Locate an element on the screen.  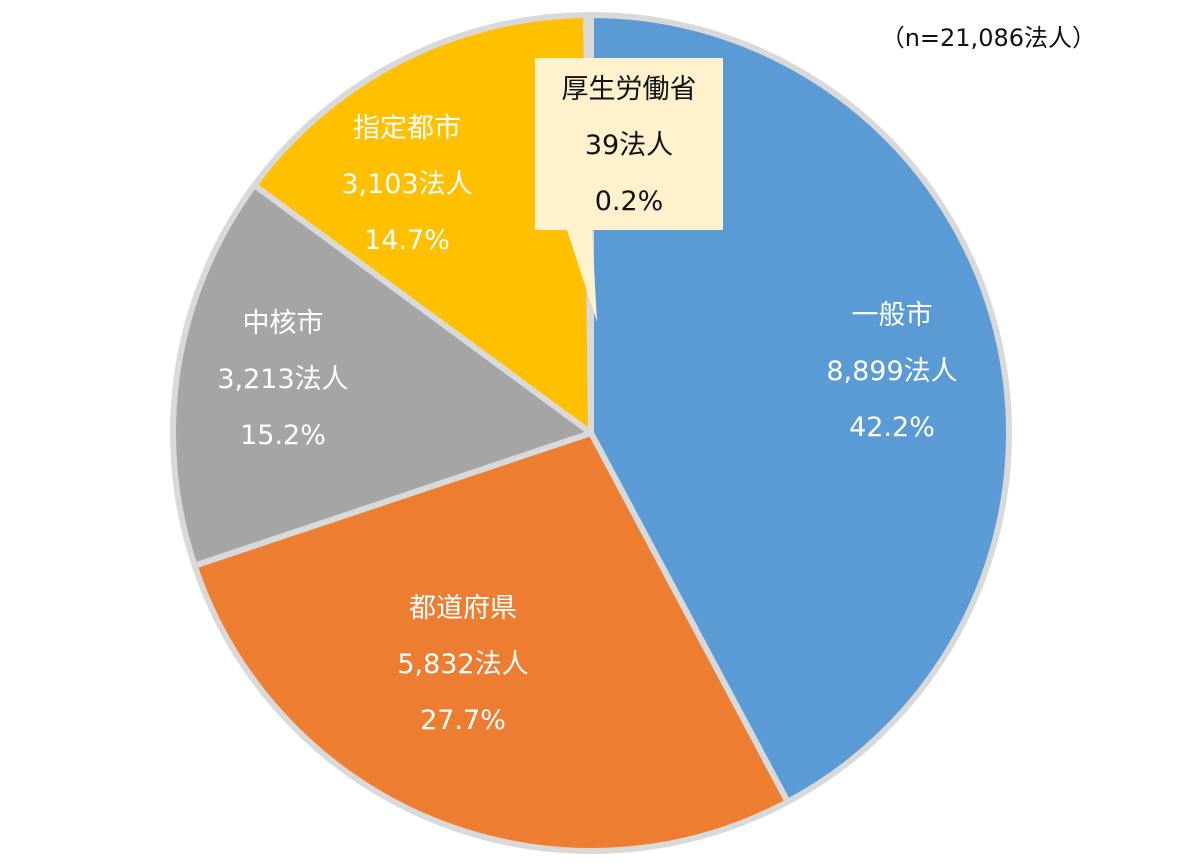
slice-percent-label: 14.7% is located at coordinates (407, 240).